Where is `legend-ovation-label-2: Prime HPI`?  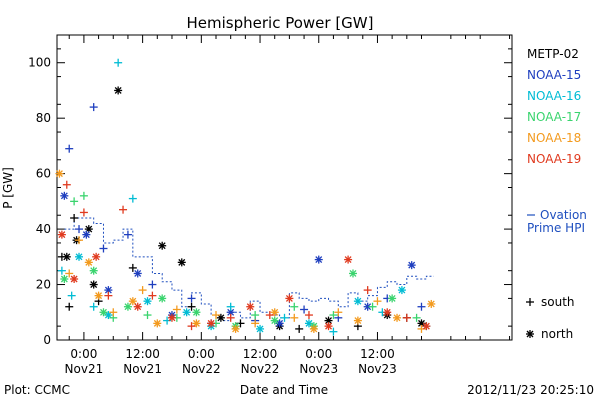 legend-ovation-label-2: Prime HPI is located at coordinates (556, 228).